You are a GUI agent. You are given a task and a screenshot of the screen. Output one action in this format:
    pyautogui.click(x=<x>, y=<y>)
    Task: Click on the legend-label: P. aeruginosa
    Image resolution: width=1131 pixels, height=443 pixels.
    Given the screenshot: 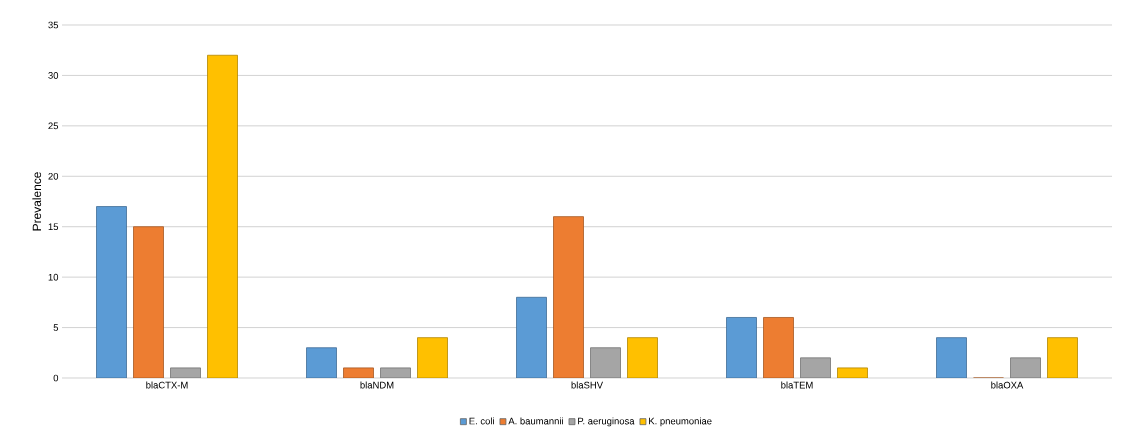 What is the action you would take?
    pyautogui.click(x=606, y=422)
    